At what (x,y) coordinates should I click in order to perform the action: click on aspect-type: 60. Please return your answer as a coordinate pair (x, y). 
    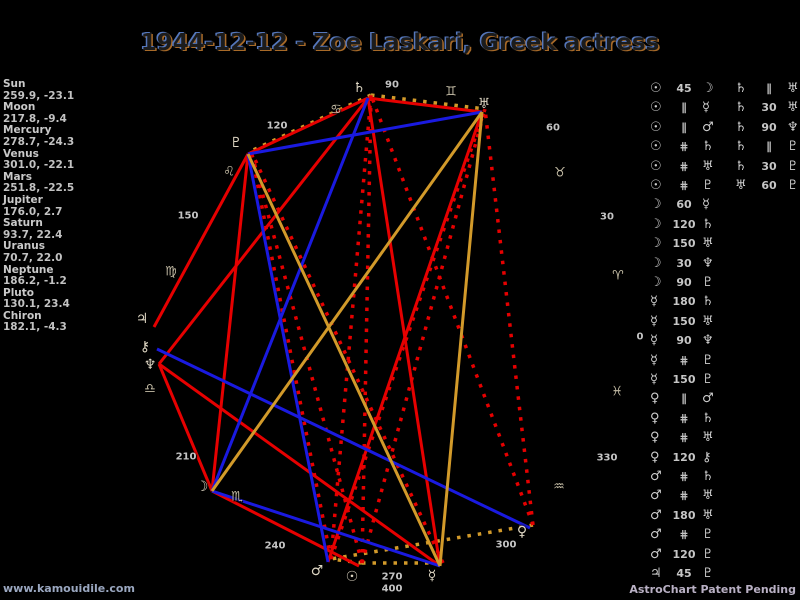
    Looking at the image, I should click on (769, 185).